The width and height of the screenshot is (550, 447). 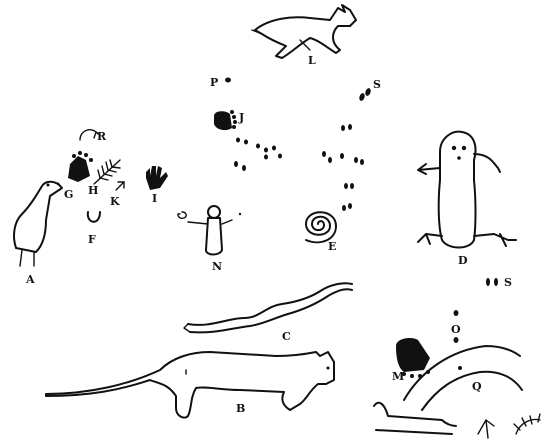 What do you see at coordinates (209, 230) in the screenshot?
I see `human-figure-n` at bounding box center [209, 230].